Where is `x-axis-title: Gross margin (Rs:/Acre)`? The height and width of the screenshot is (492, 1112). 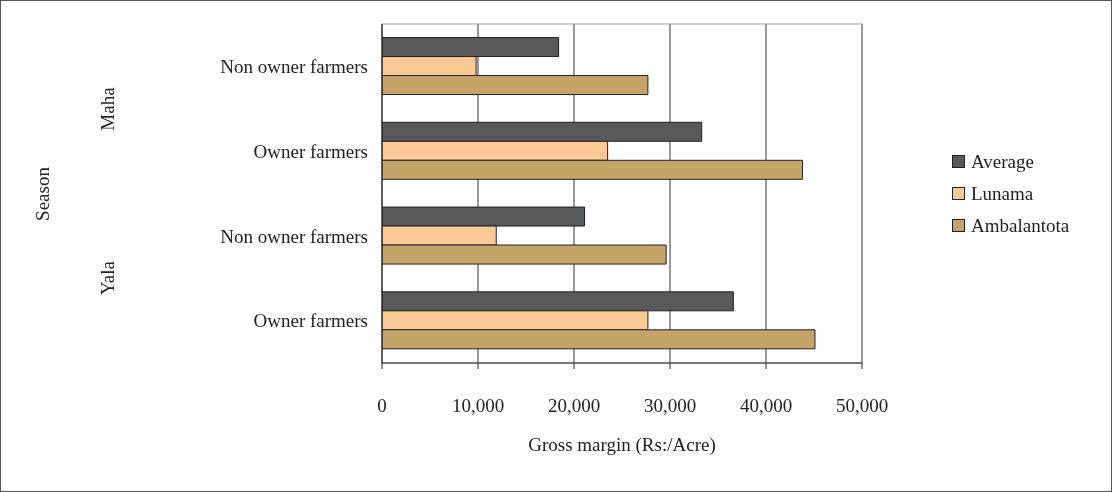
x-axis-title: Gross margin (Rs:/Acre) is located at coordinates (622, 445).